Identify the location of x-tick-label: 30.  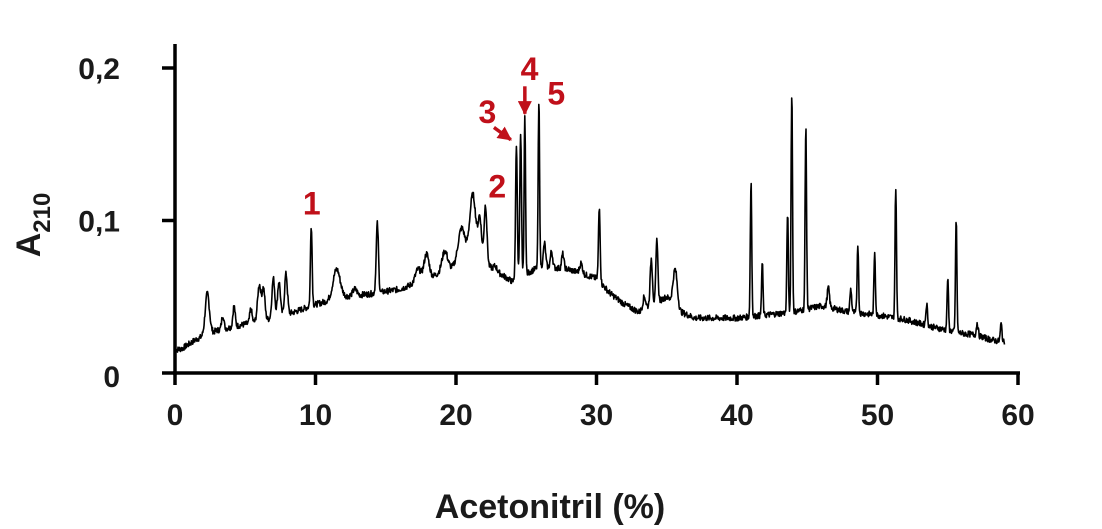
(596, 415).